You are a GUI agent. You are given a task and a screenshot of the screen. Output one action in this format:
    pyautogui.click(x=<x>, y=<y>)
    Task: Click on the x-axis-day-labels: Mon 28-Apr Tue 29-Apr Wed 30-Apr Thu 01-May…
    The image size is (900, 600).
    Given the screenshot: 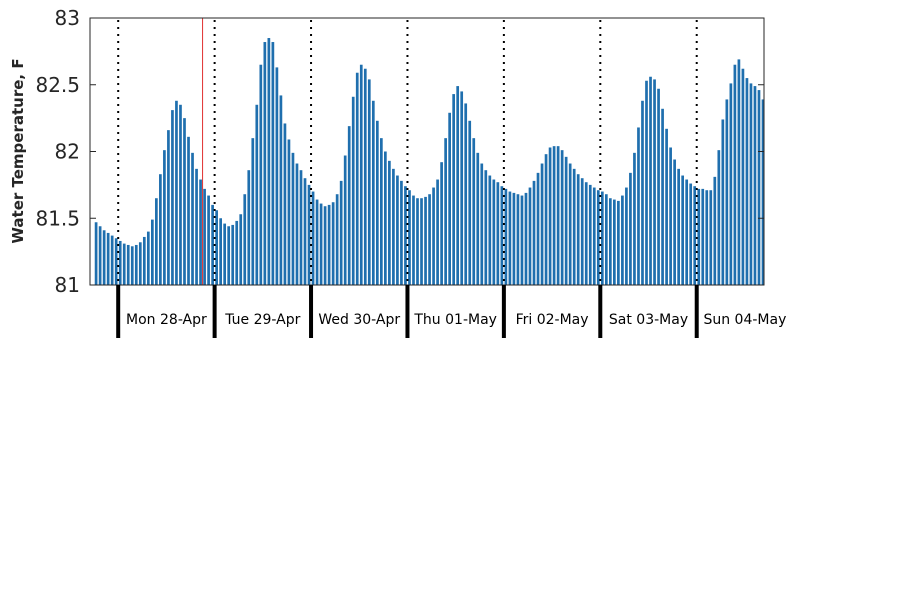 What is the action you would take?
    pyautogui.click(x=451, y=311)
    